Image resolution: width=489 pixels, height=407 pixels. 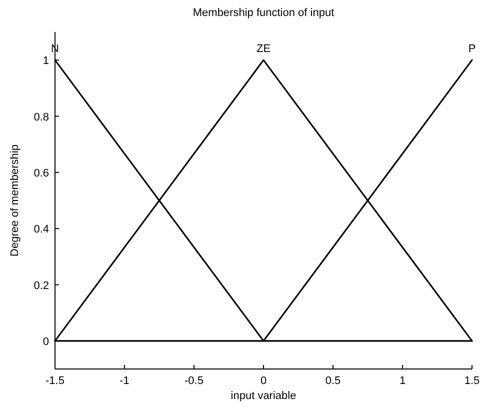 What do you see at coordinates (472, 49) in the screenshot?
I see `series-label: P` at bounding box center [472, 49].